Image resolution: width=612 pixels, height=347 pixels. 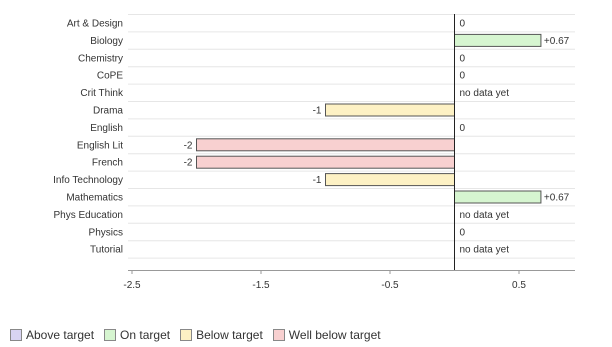 What do you see at coordinates (107, 163) in the screenshot?
I see `category-label: French` at bounding box center [107, 163].